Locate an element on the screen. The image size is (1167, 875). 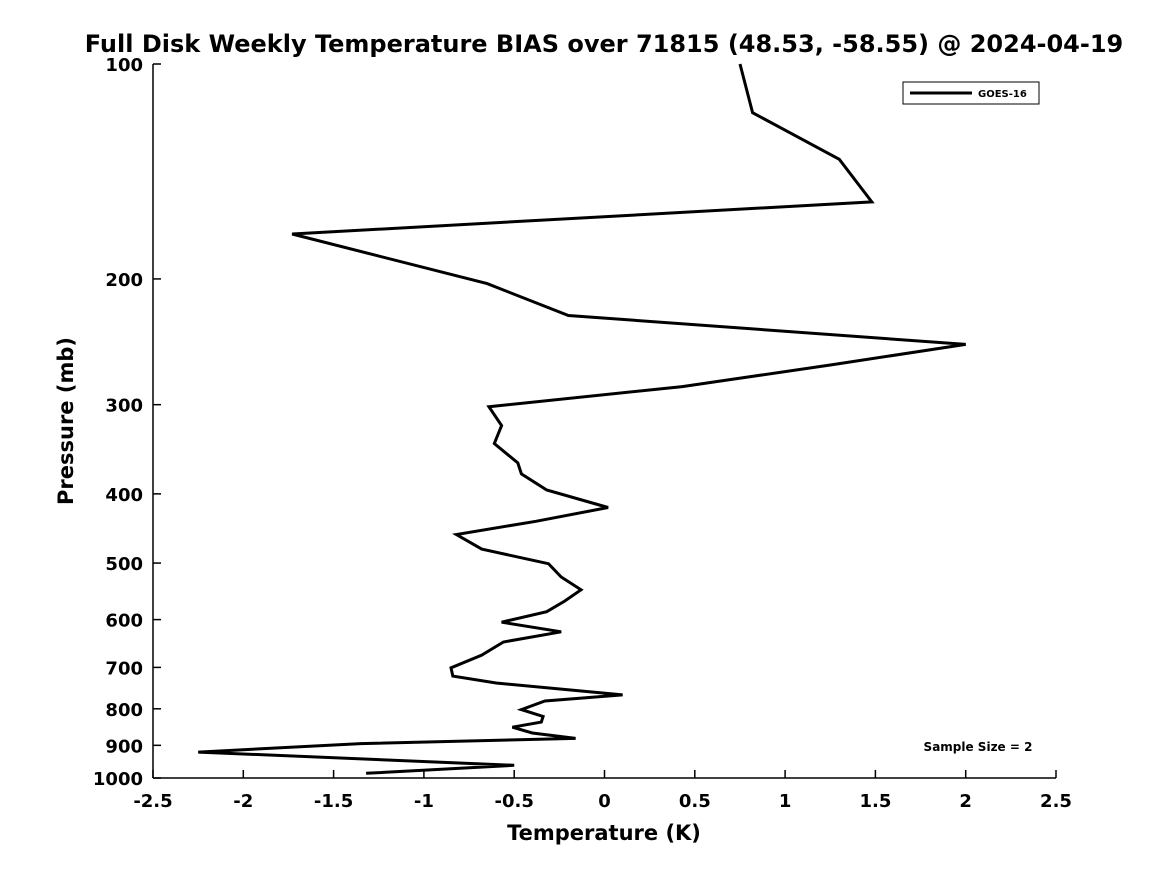
legend: GOES-16 is located at coordinates (971, 93).